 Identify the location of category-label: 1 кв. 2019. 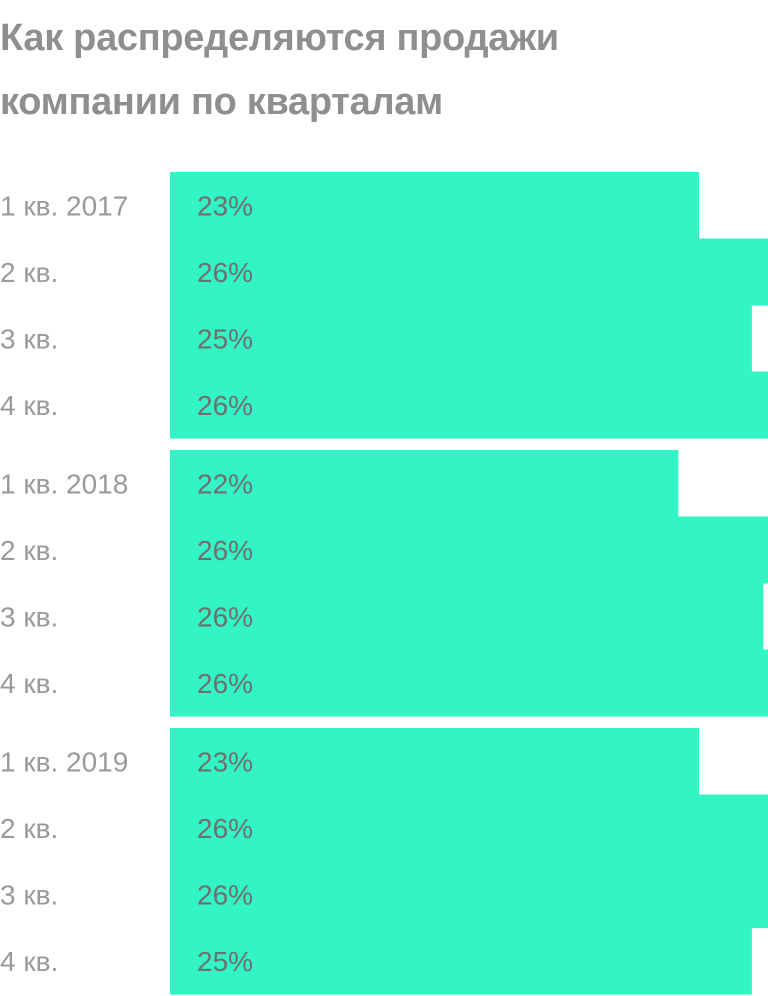
(64, 761).